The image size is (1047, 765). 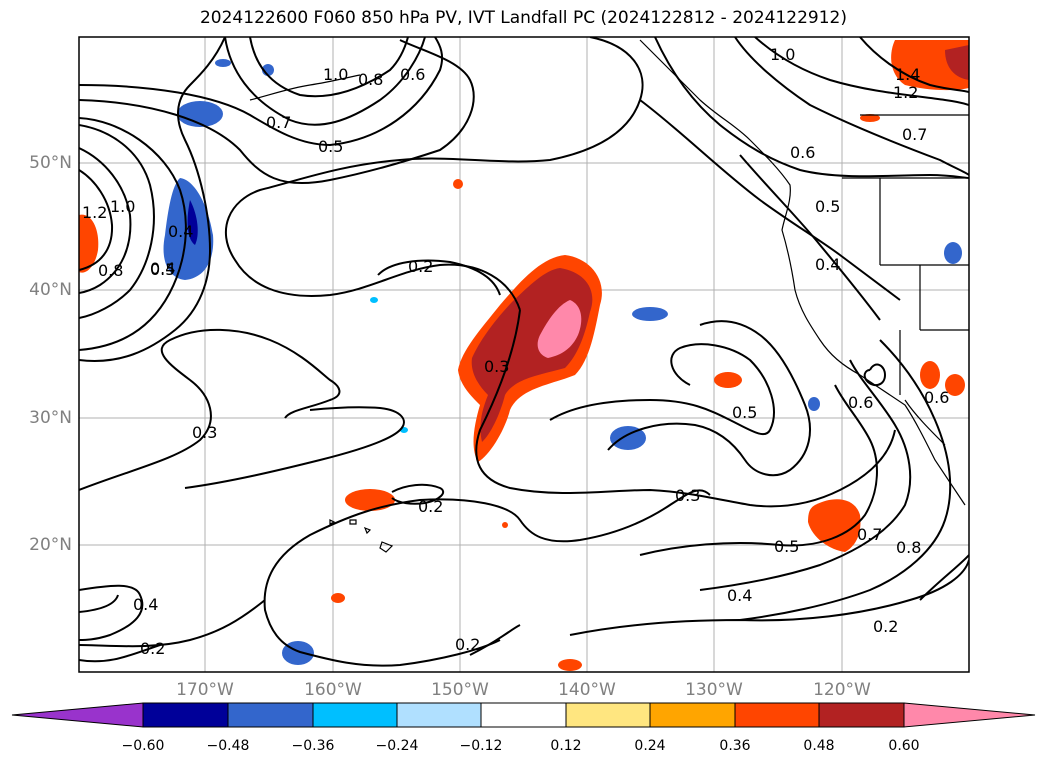 I want to click on colorbar-low-extend, so click(x=77, y=715).